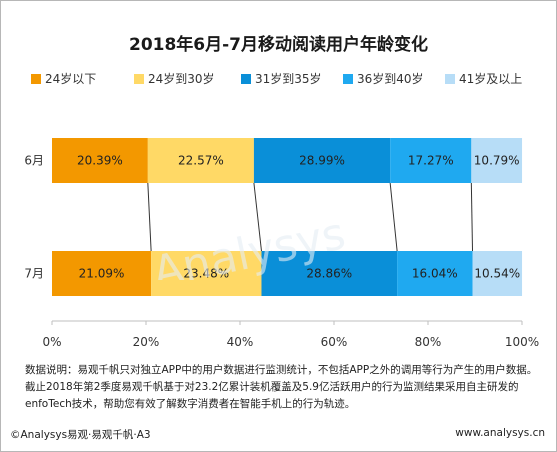  I want to click on x-tick-label: 20%, so click(146, 342).